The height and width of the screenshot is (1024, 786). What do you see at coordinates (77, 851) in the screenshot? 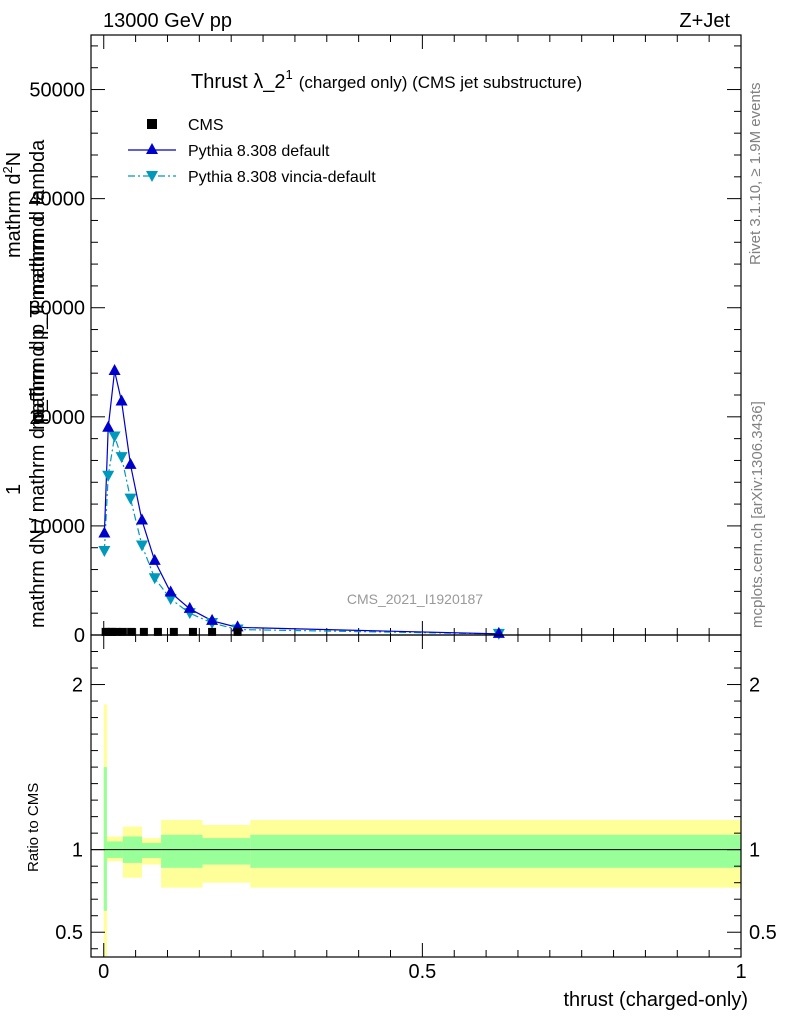
I see `ratio-ytick-label-left-1: 1` at bounding box center [77, 851].